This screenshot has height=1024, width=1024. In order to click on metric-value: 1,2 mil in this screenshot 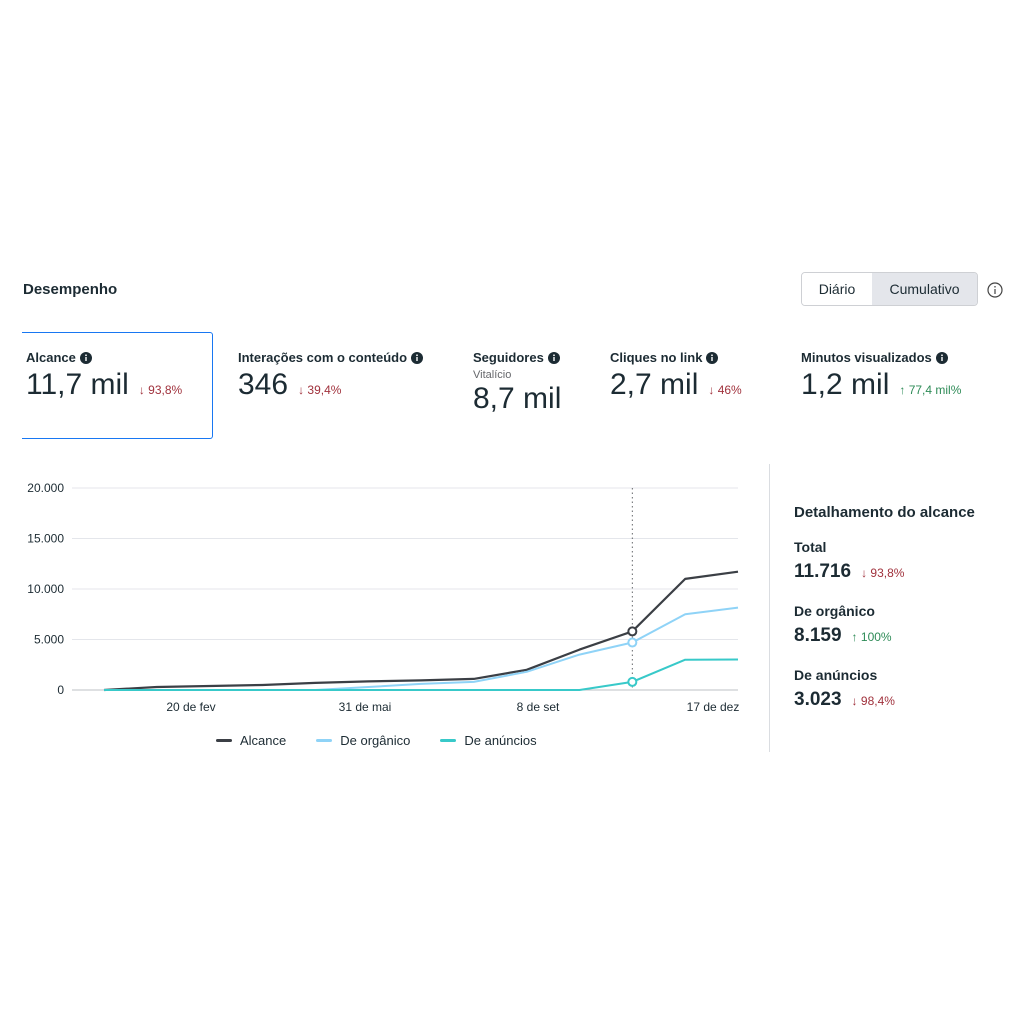, I will do `click(845, 384)`.